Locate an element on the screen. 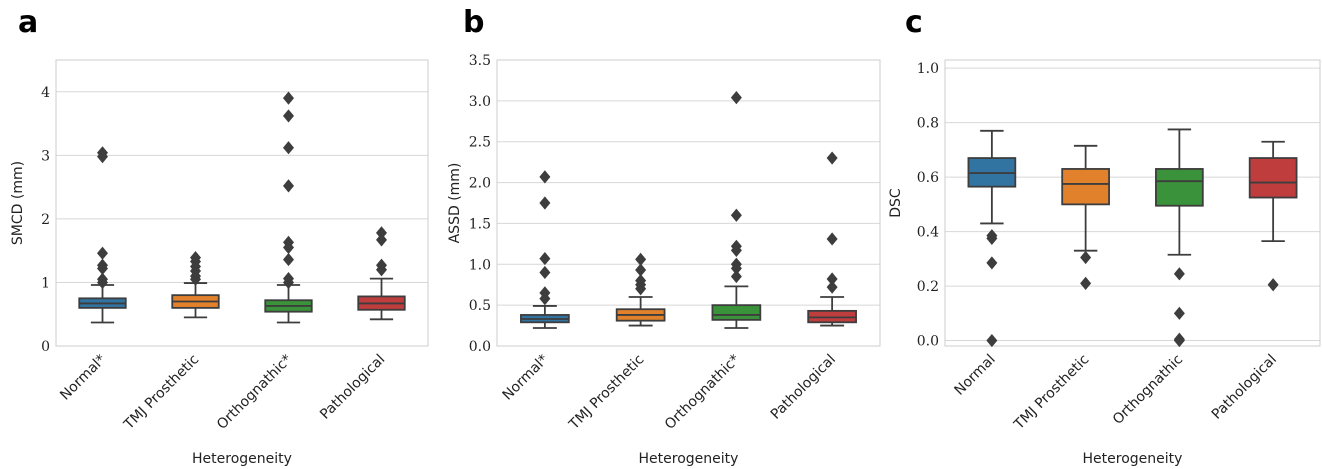 Image resolution: width=1323 pixels, height=469 pixels. box-orthognathic is located at coordinates (1179, 238).